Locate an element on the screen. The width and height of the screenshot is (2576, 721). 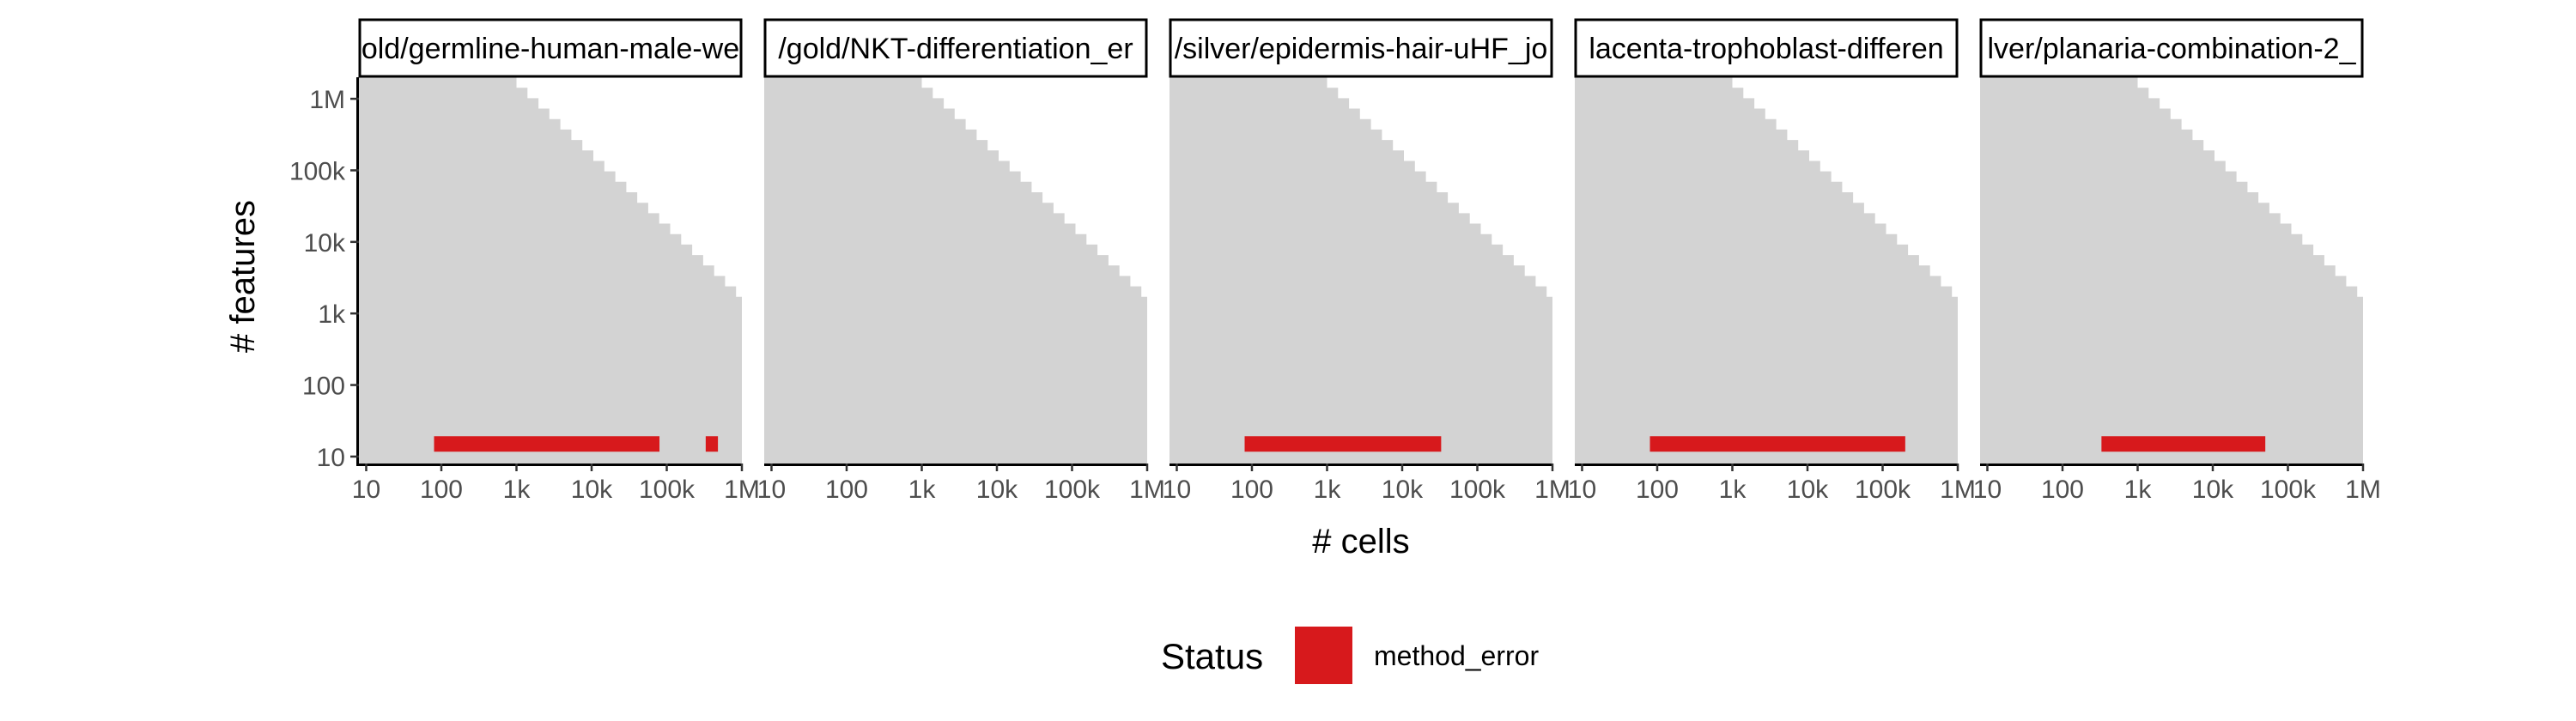
y-tick-label: 100k is located at coordinates (317, 171).